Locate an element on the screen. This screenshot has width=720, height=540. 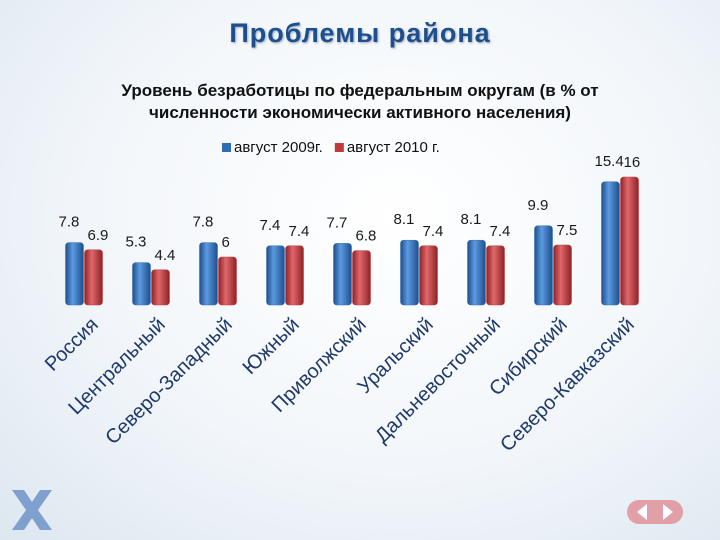
slide-title: Проблемы района is located at coordinates (360, 33).